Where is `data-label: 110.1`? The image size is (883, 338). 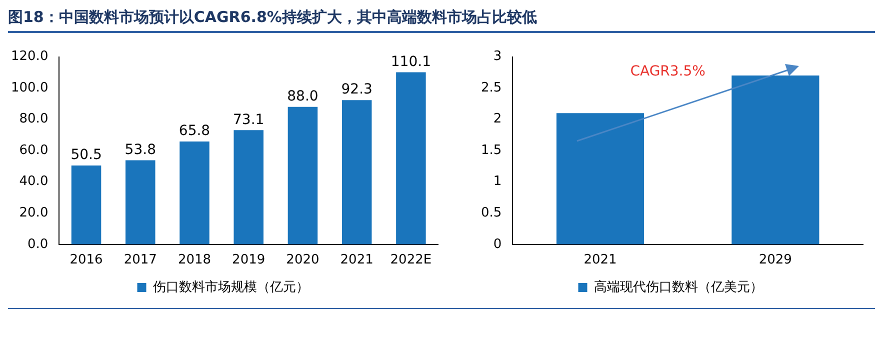 data-label: 110.1 is located at coordinates (410, 62).